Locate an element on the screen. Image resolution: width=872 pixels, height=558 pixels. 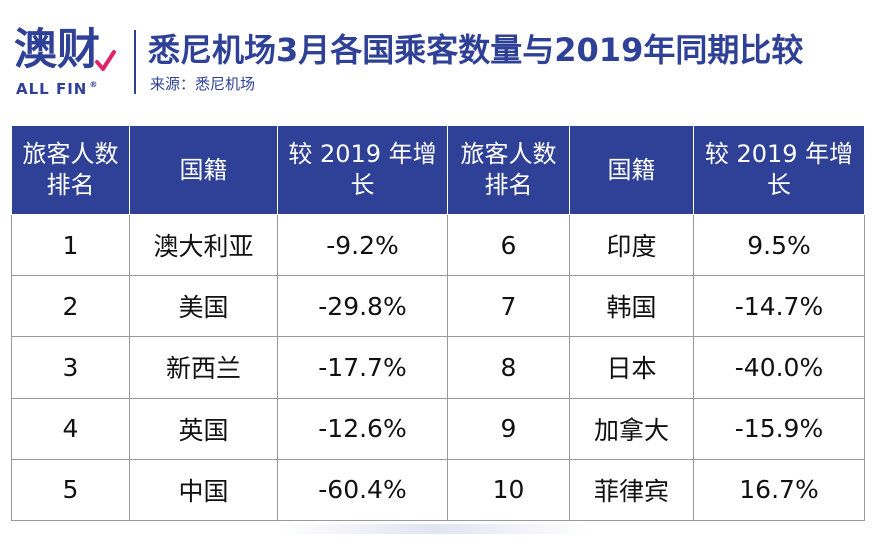
logo-text: 澳财 is located at coordinates (57, 50).